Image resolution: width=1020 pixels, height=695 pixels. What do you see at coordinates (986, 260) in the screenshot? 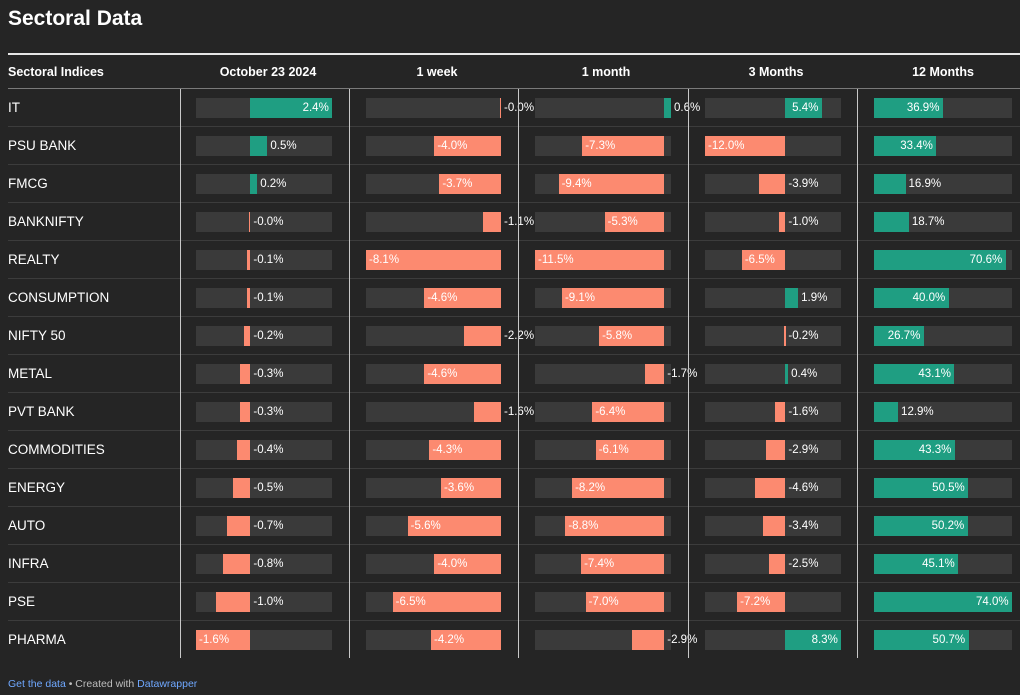
I see `value-label: 70.6%` at bounding box center [986, 260].